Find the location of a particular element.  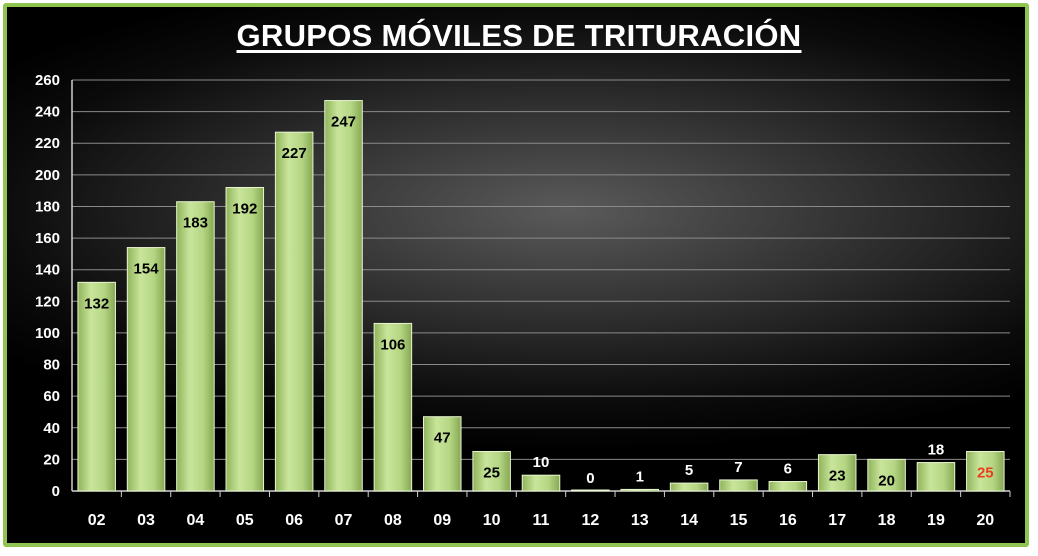

x-tick-label: 04 is located at coordinates (196, 520).